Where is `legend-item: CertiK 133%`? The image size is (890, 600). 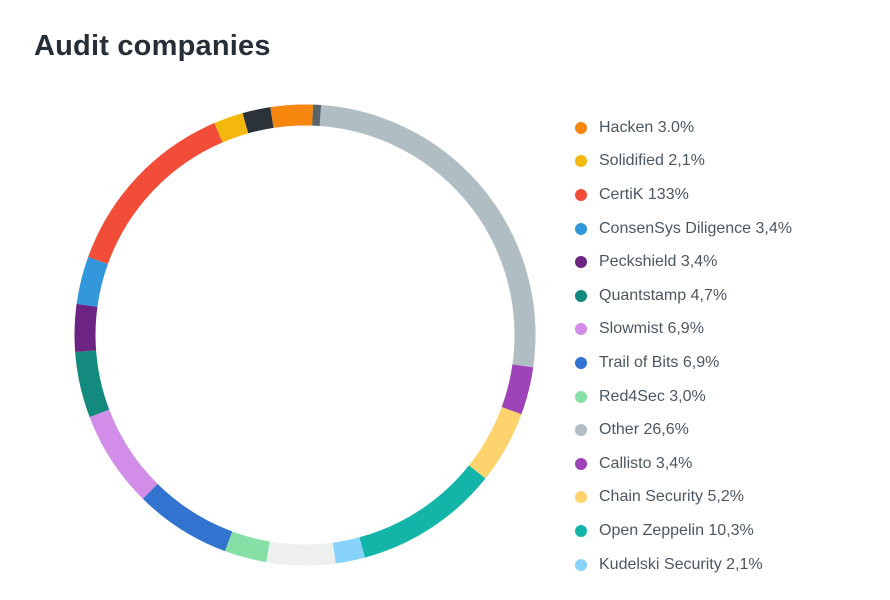 legend-item: CertiK 133% is located at coordinates (683, 195).